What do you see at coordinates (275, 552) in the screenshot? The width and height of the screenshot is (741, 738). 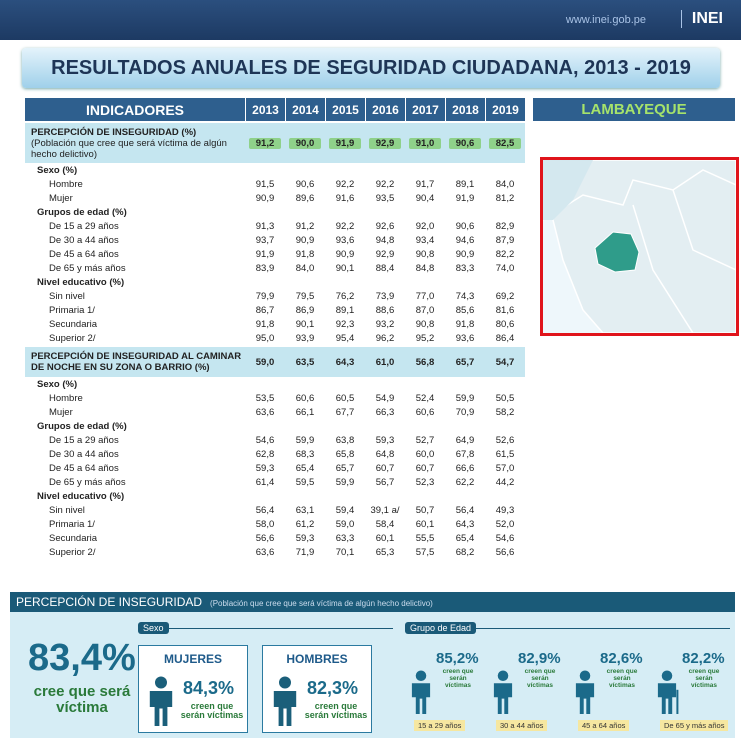 I see `data-row: Superior 2/63,6 71,9 70,1 65,3 57,5 68,2 56,6` at bounding box center [275, 552].